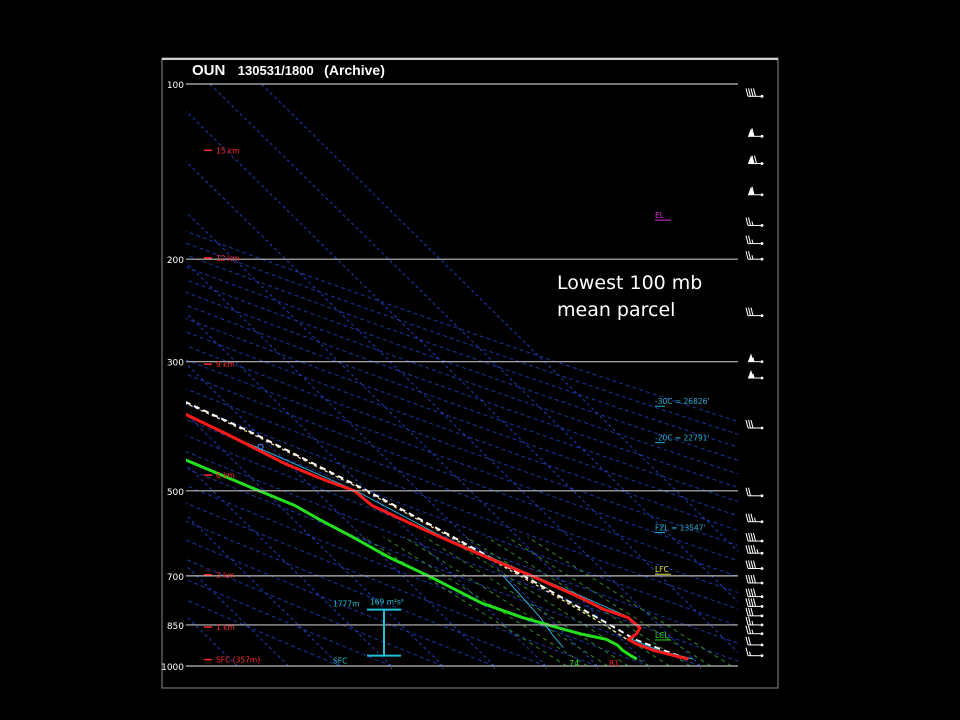 The width and height of the screenshot is (960, 720). Describe the element at coordinates (225, 364) in the screenshot. I see `height-mark-label: 9 km` at that location.